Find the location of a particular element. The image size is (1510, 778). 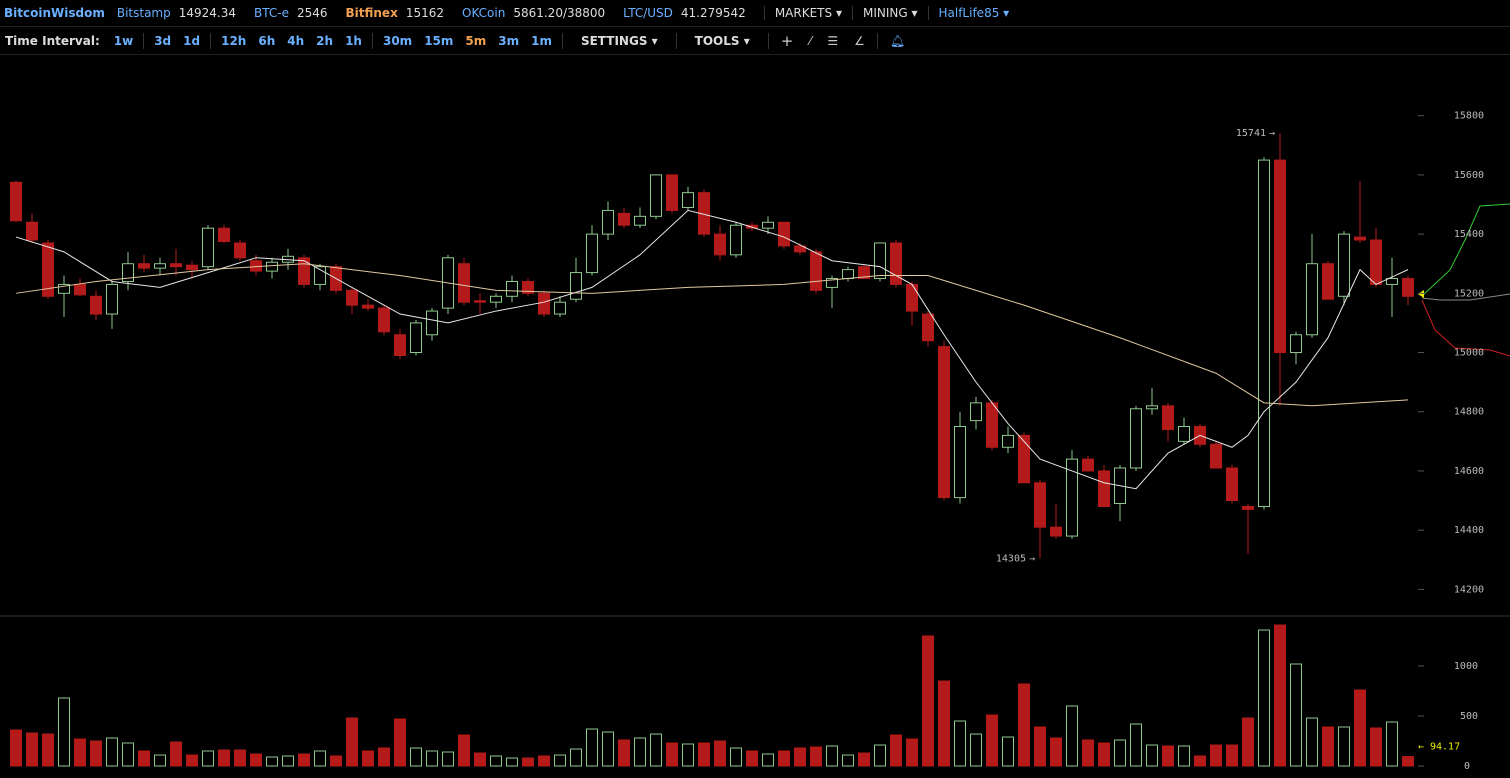

market-name: OKCoin is located at coordinates (484, 13).